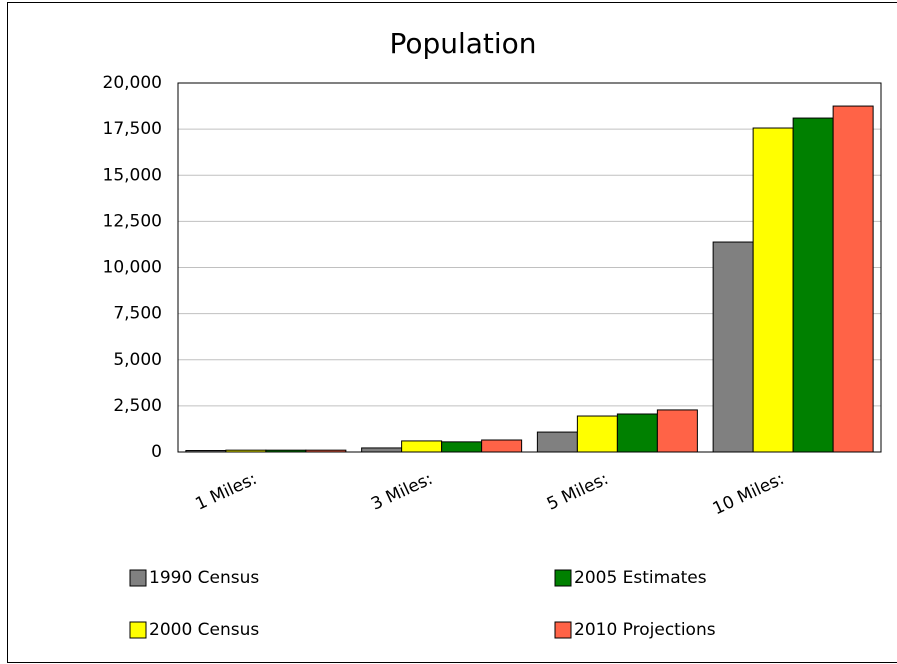 The width and height of the screenshot is (897, 664). What do you see at coordinates (645, 630) in the screenshot?
I see `legend-label: 2010 Projections` at bounding box center [645, 630].